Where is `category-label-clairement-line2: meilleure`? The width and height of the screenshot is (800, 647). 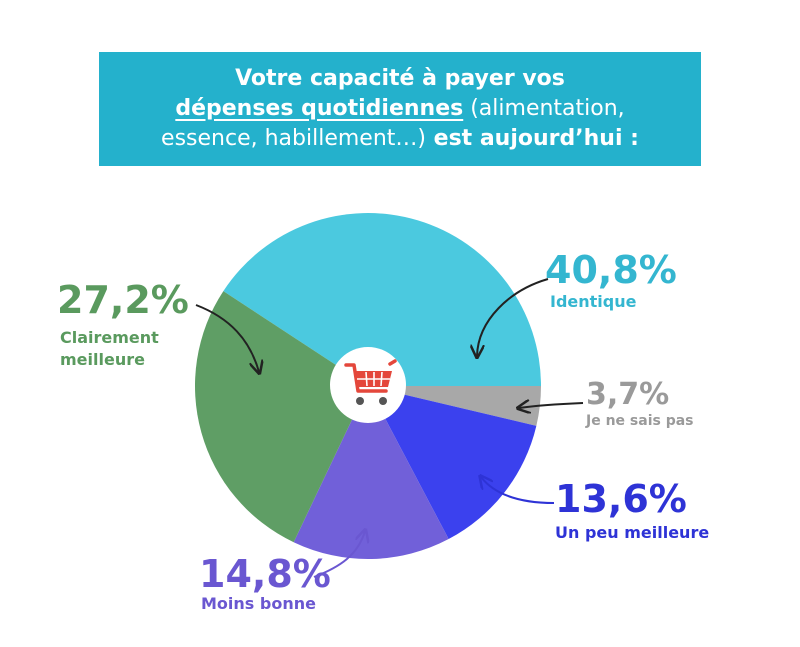 category-label-clairement-line2: meilleure is located at coordinates (102, 359).